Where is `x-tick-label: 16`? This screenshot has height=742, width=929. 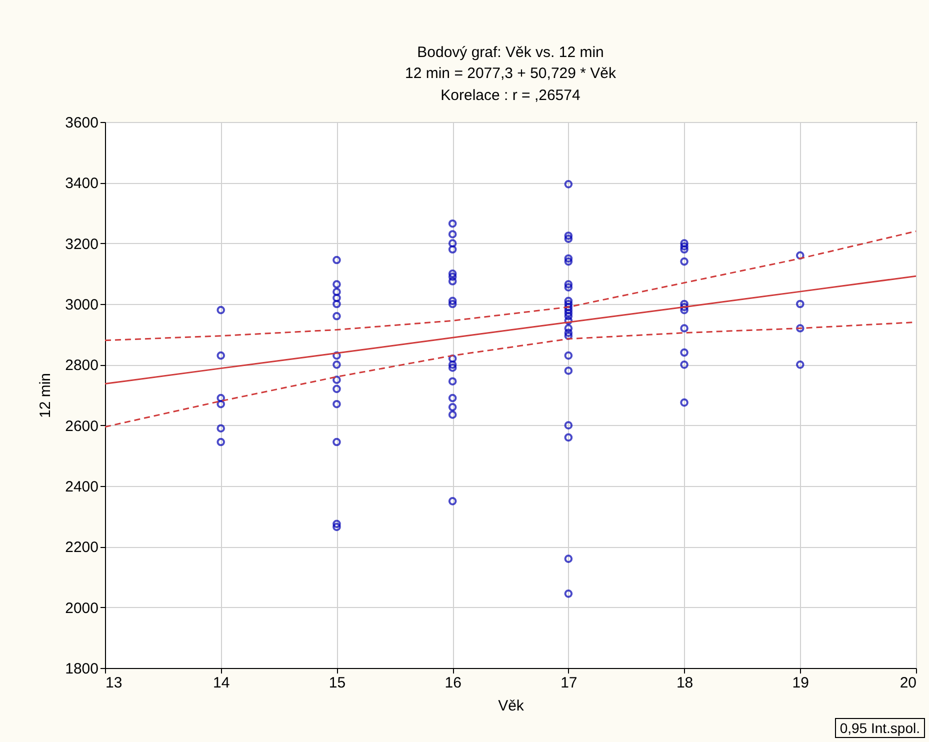
x-tick-label: 16 is located at coordinates (453, 683).